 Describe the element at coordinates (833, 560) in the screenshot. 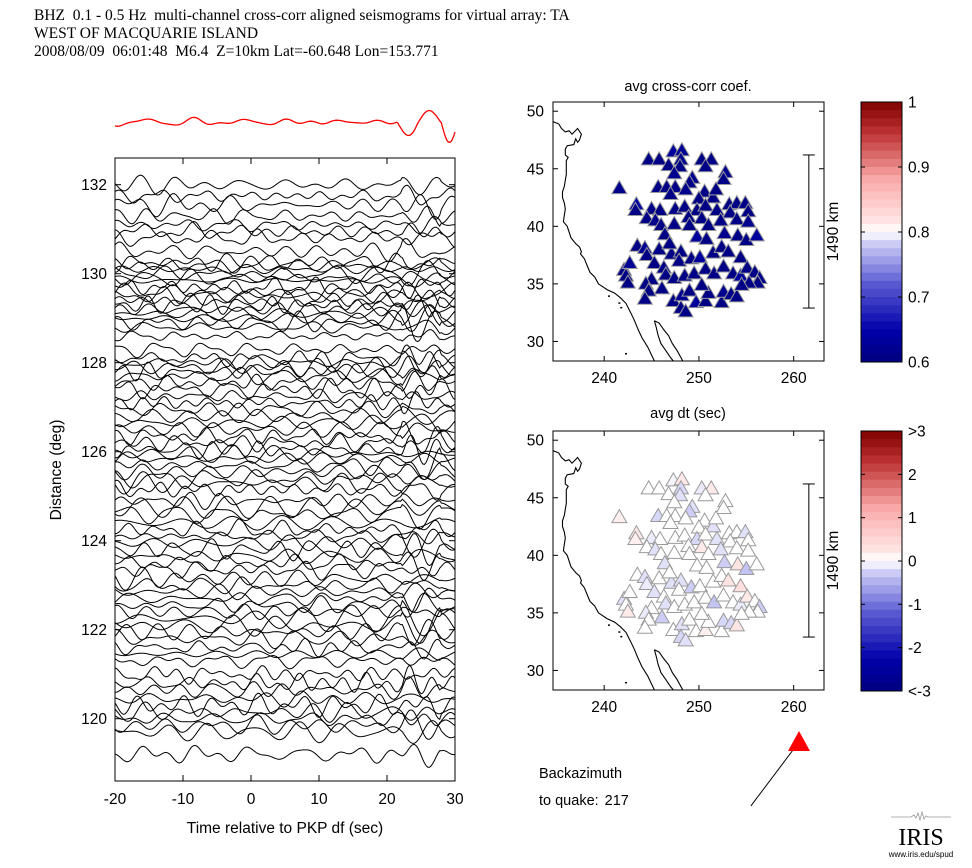

I see `scale-bar-label: 1490 km` at that location.